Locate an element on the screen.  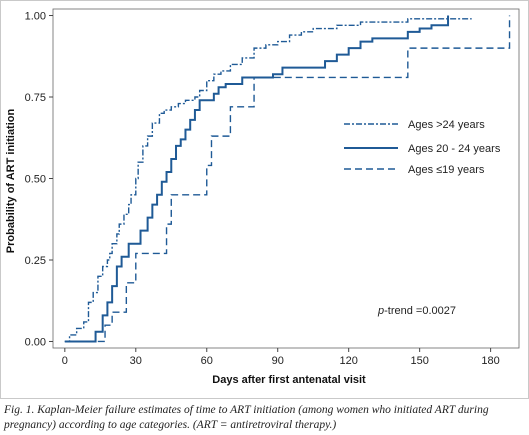
y-tick-label: 0.50 is located at coordinates (35, 180).